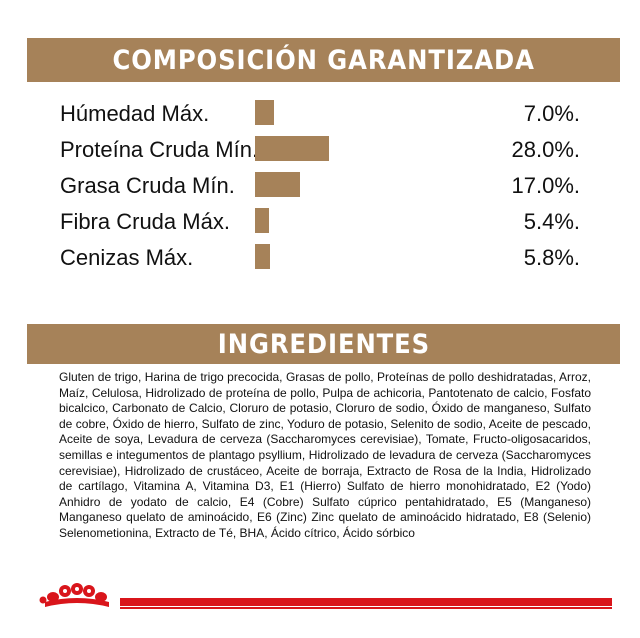 The width and height of the screenshot is (640, 638). Describe the element at coordinates (546, 149) in the screenshot. I see `nutrient-value: 28.0%.` at that location.